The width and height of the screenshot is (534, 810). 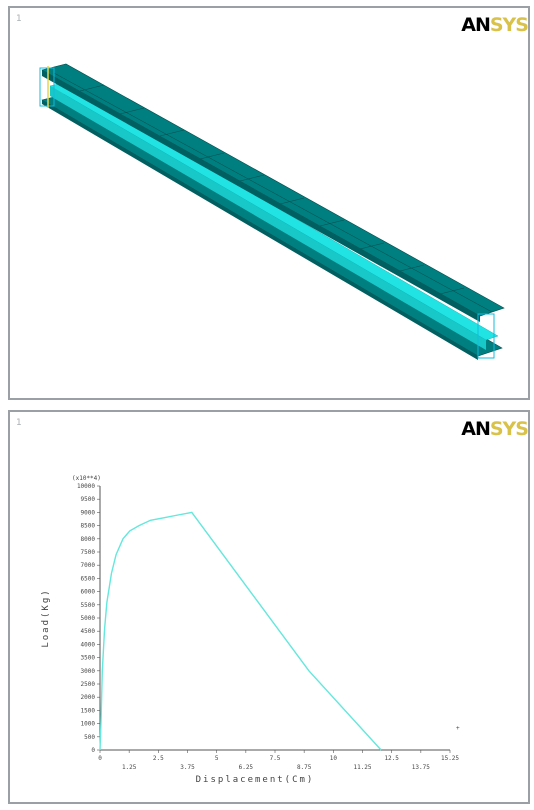 What do you see at coordinates (362, 767) in the screenshot?
I see `x-tick-label: 11.25` at bounding box center [362, 767].